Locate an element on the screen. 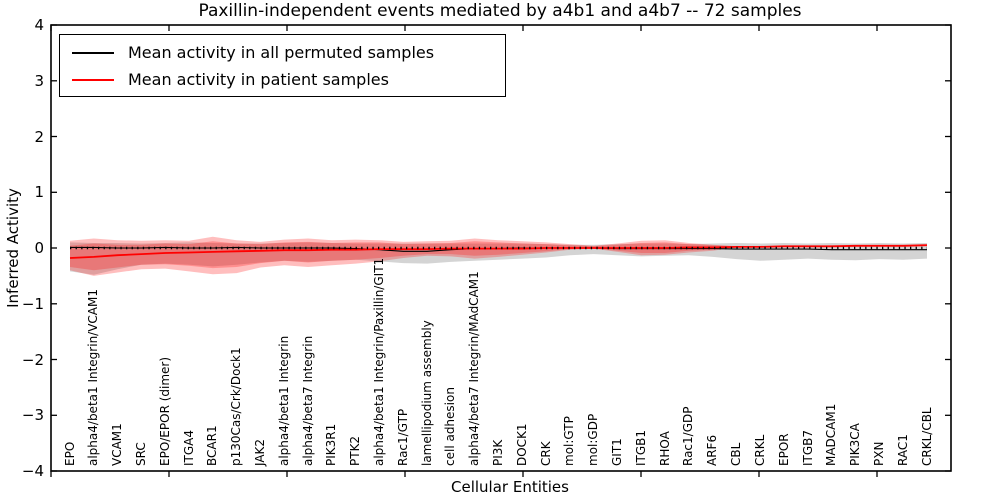  legend-label: Mean activity in all permuted samples is located at coordinates (281, 52).